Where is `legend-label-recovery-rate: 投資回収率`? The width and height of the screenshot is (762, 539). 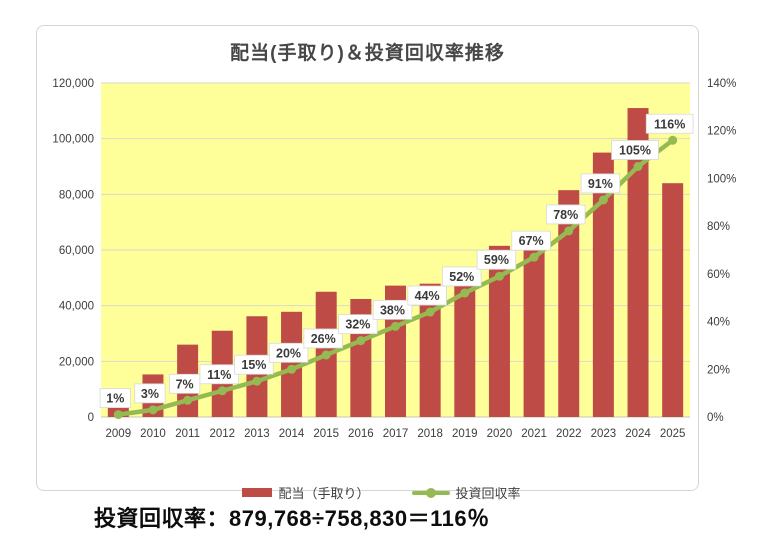 legend-label-recovery-rate: 投資回収率 is located at coordinates (488, 493).